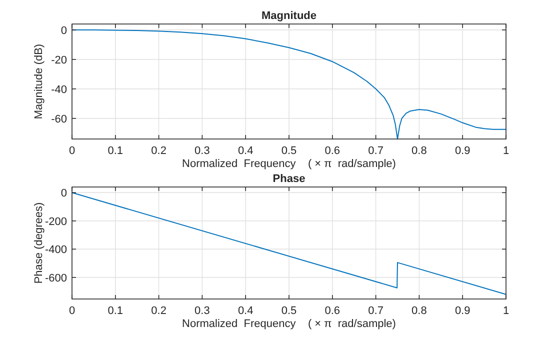  What do you see at coordinates (289, 179) in the screenshot?
I see `chart-title: Phase` at bounding box center [289, 179].